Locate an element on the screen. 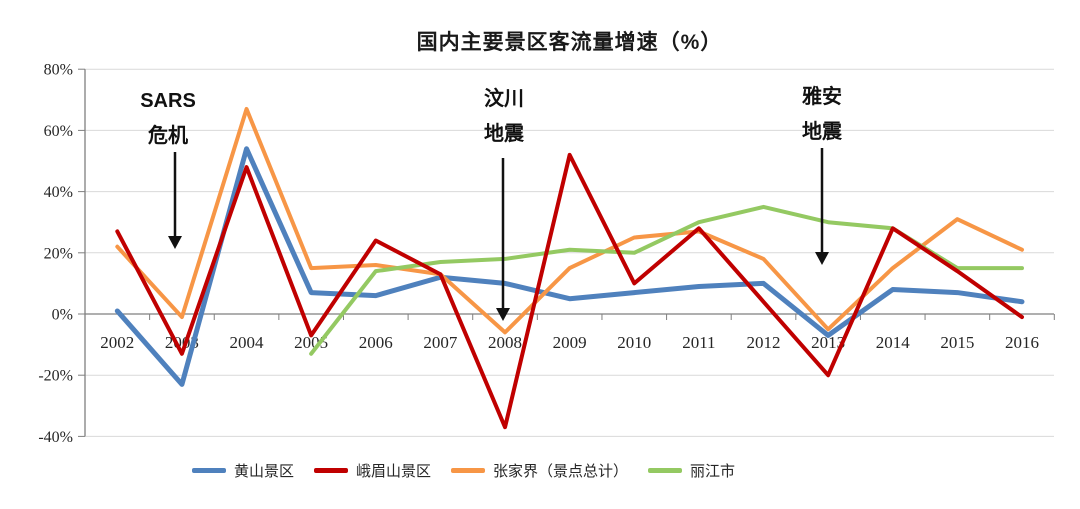  x-axis-label: 2005 is located at coordinates (311, 342).